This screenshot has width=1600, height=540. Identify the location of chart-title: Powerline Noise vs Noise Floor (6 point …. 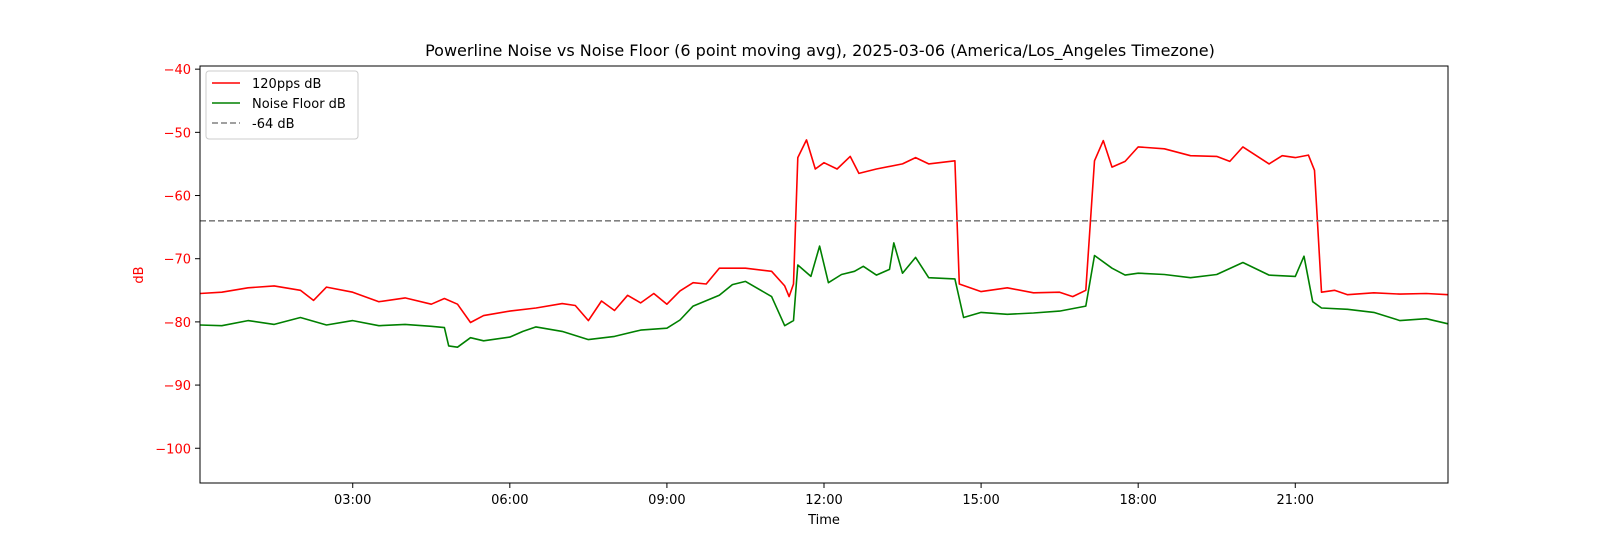
(820, 51).